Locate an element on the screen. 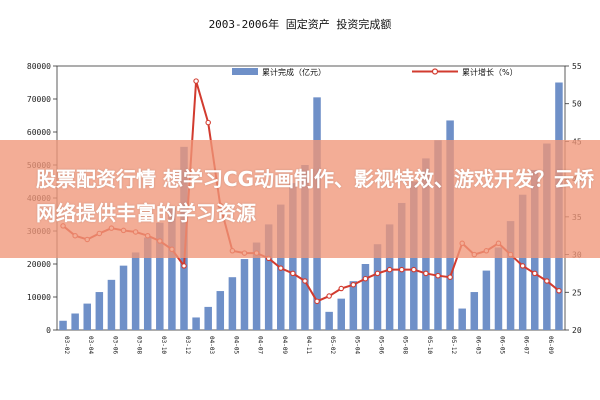  x-tick-label: 04-03 is located at coordinates (211, 345).